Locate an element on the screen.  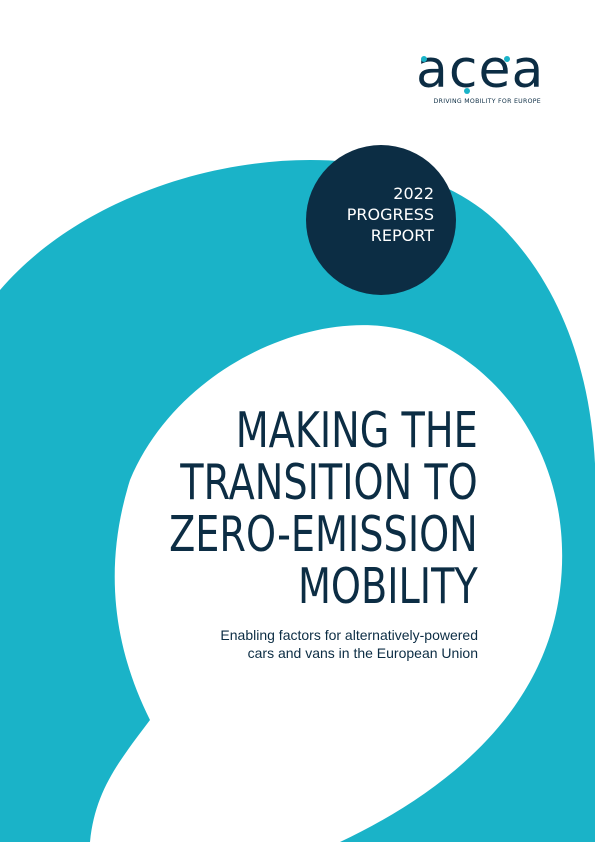
title-line: MOBILITY is located at coordinates (388, 586).